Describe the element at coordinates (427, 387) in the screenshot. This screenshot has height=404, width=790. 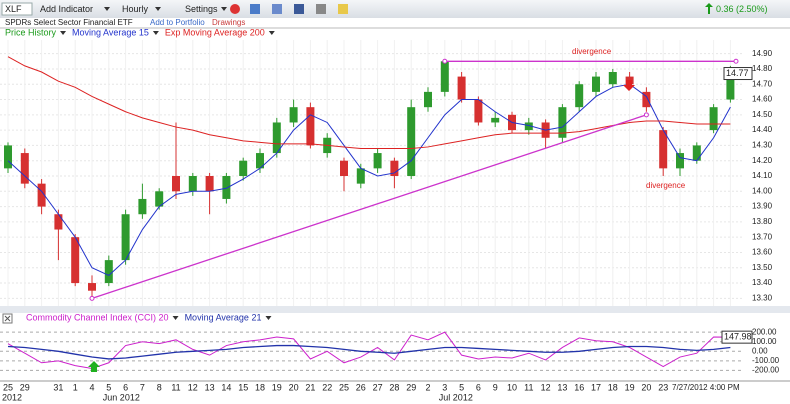
I see `x-tick-label: 2` at that location.